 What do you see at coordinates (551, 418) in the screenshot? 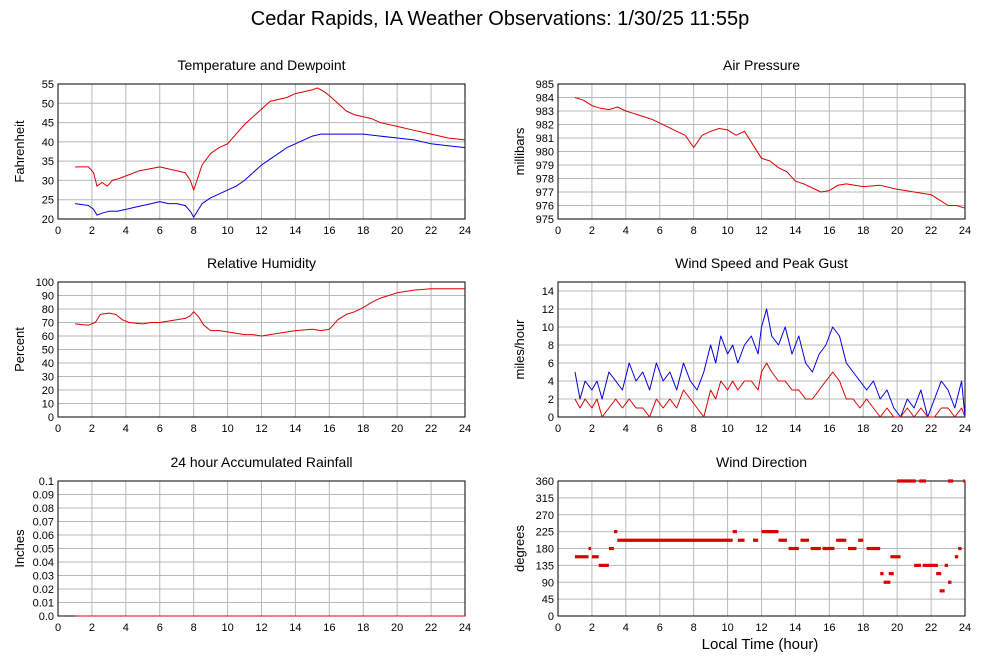
I see `wind-ytick-label: 0` at bounding box center [551, 418].